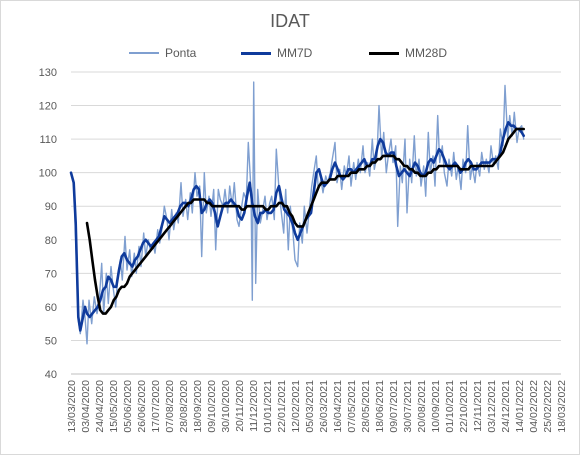  I want to click on x-tick-label: 11/12/2020, so click(254, 406).